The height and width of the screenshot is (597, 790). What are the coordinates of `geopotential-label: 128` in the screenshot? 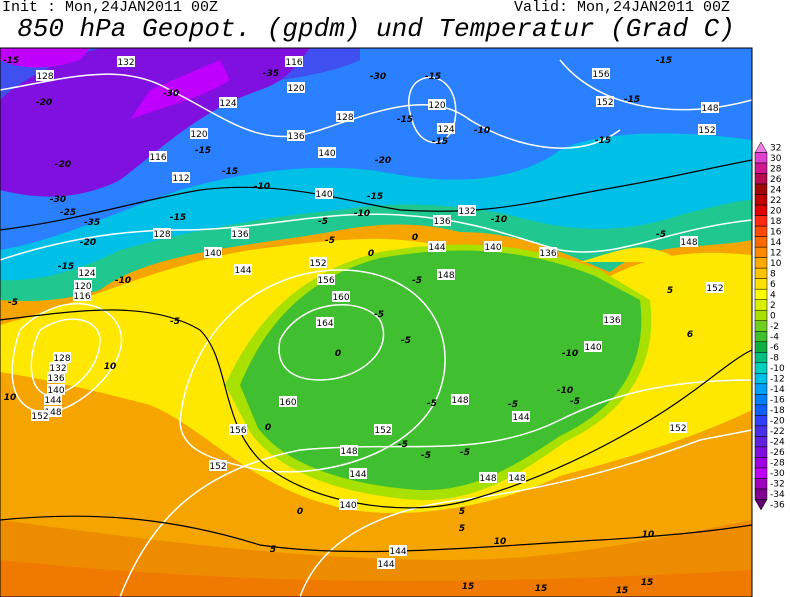 It's located at (44, 77).